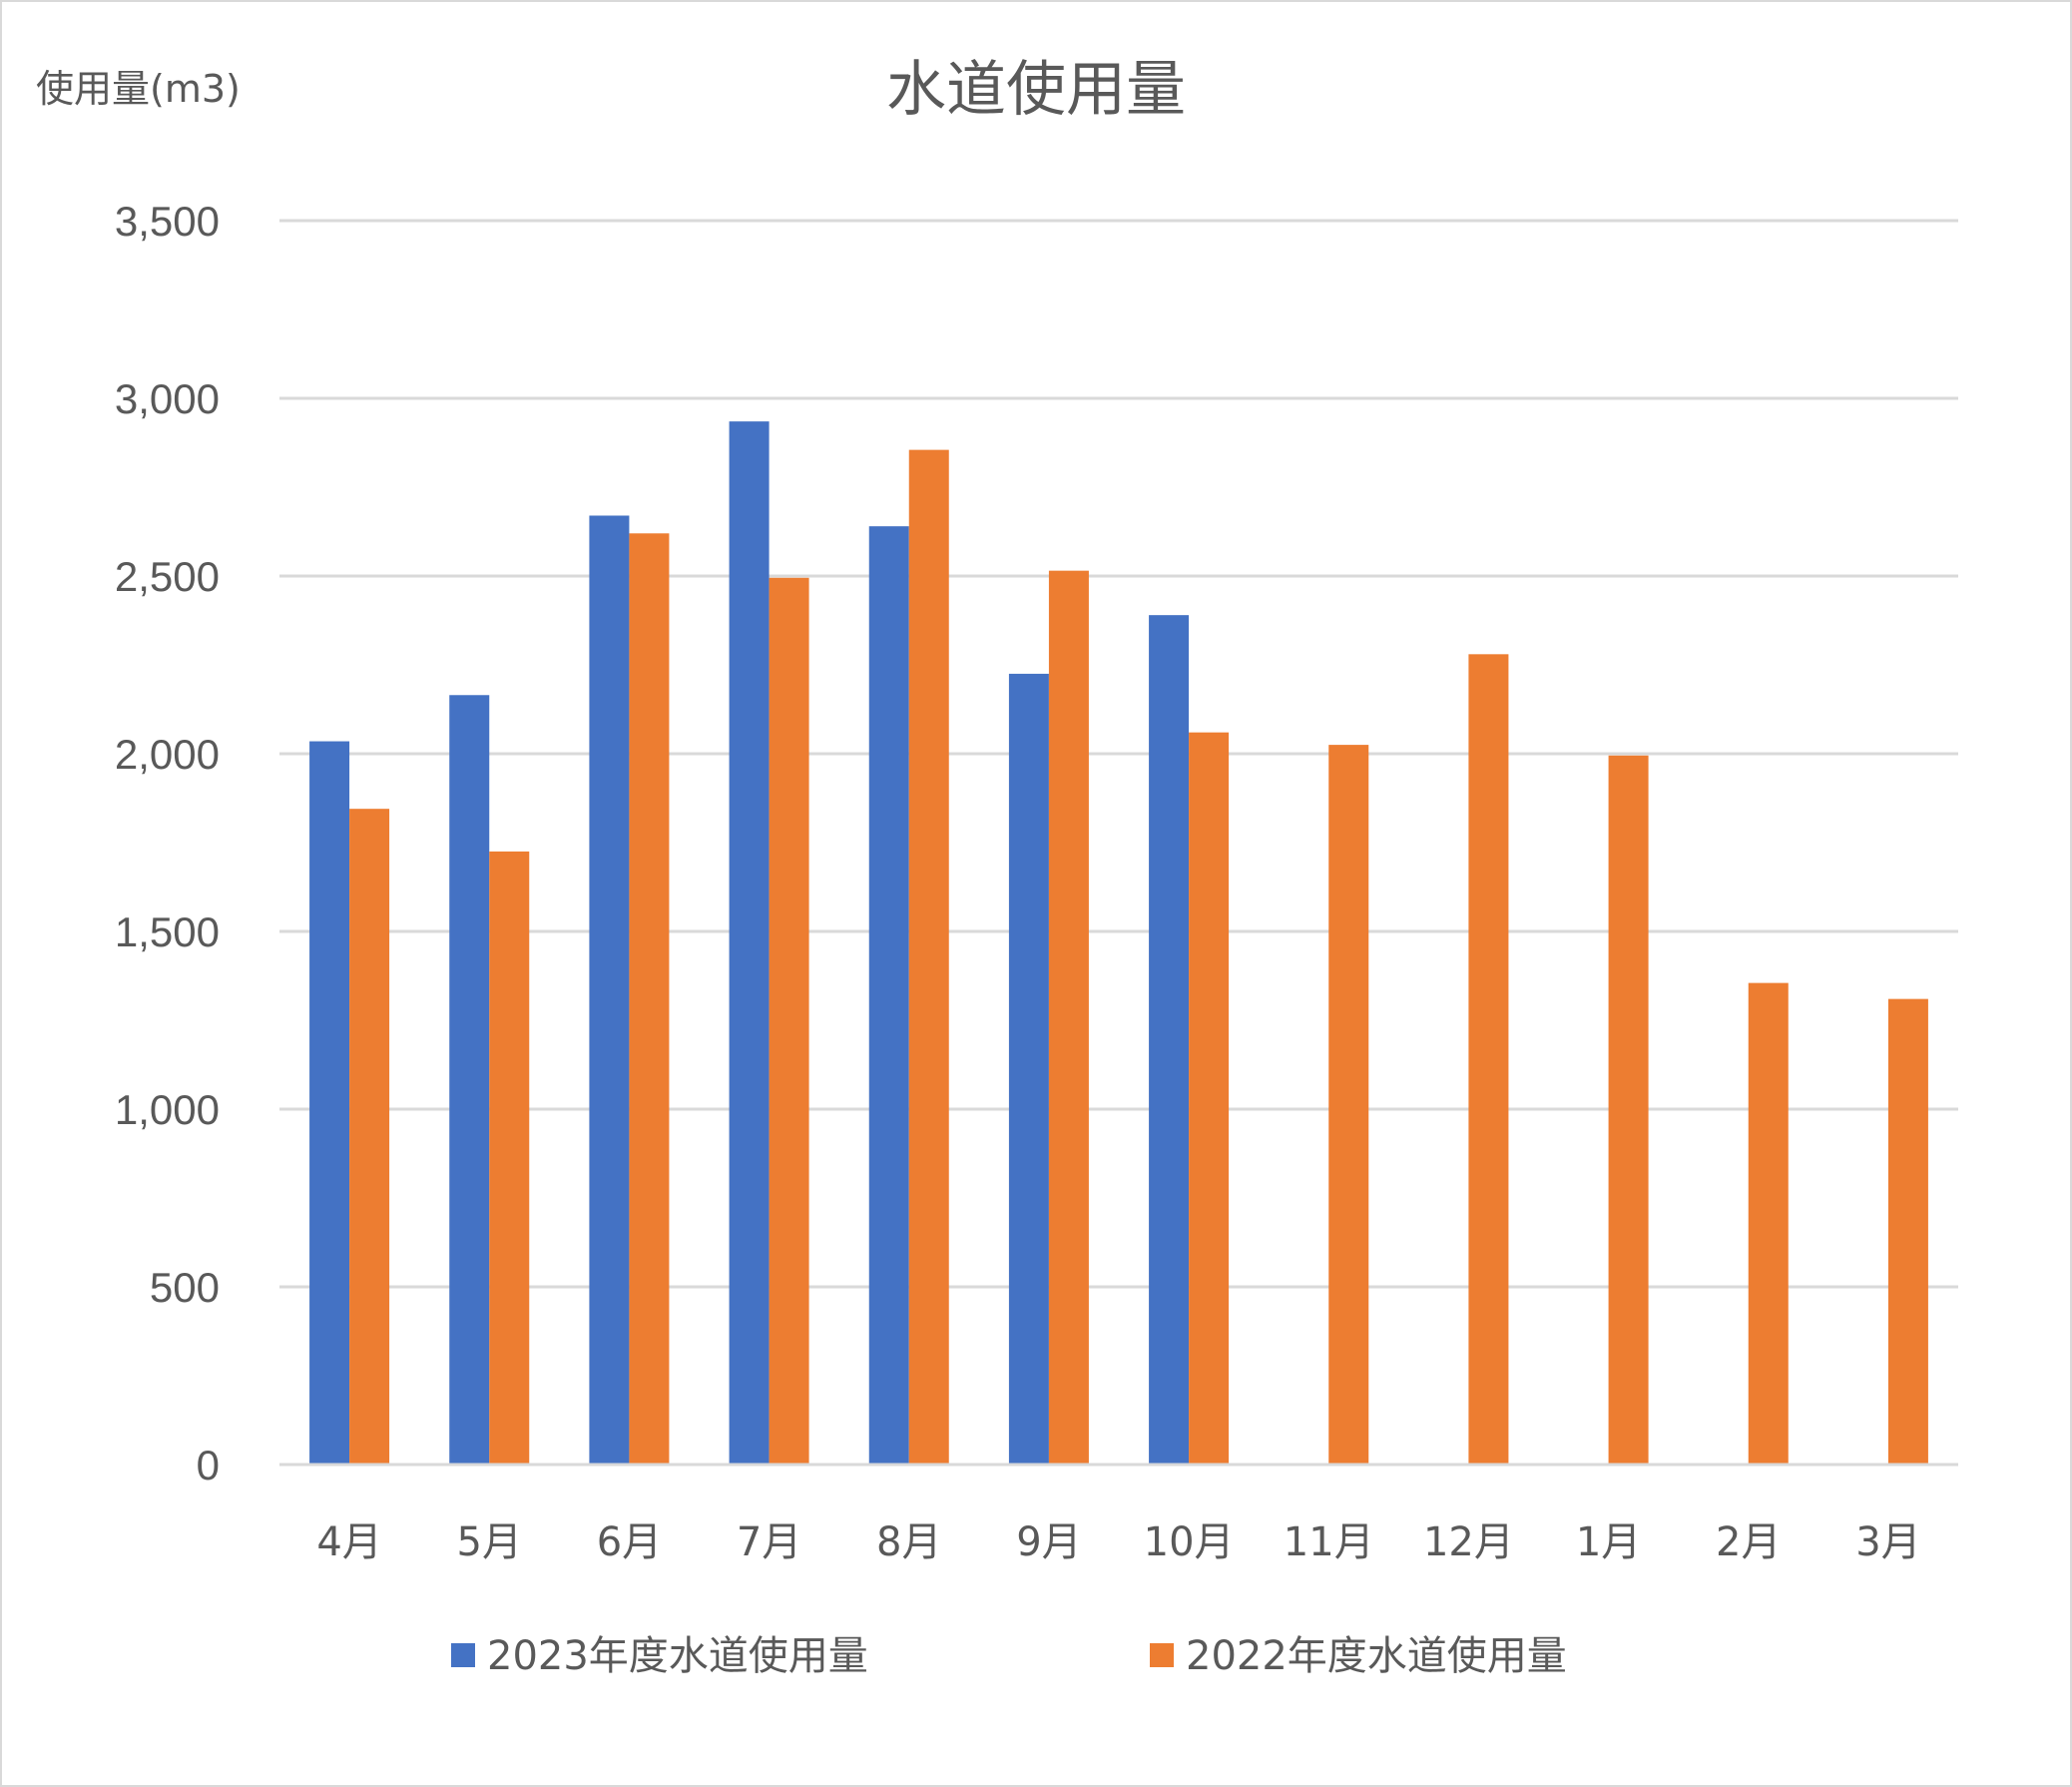  Describe the element at coordinates (1608, 1542) in the screenshot. I see `x-tick-label: 1月` at that location.